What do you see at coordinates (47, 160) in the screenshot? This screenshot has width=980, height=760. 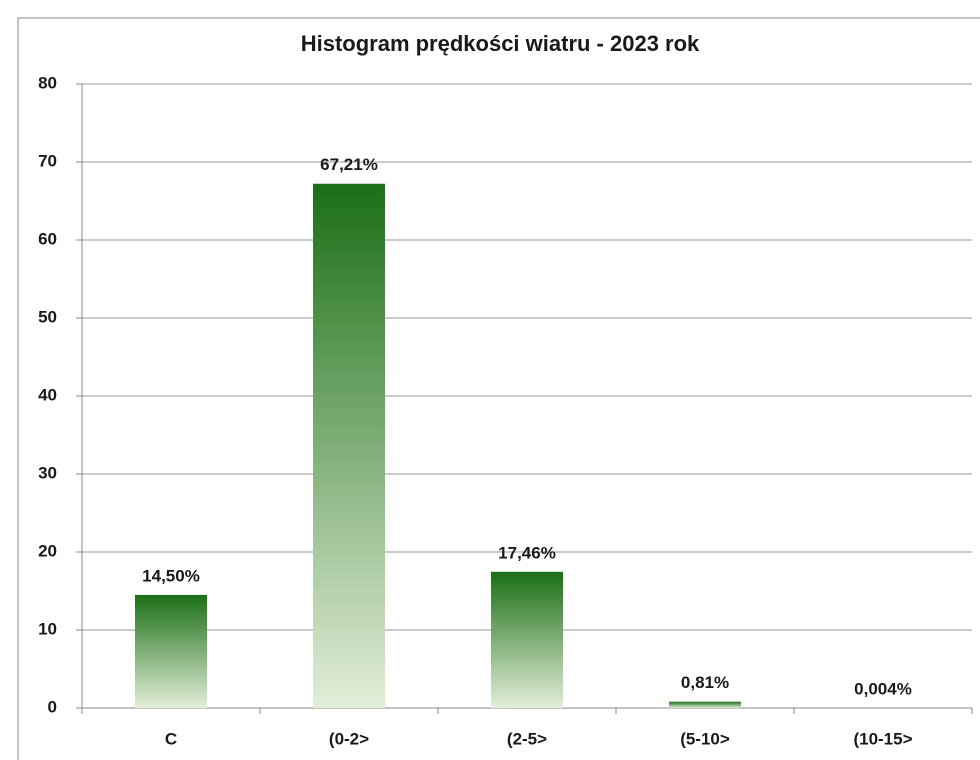 I see `y-tick-label: 70` at bounding box center [47, 160].